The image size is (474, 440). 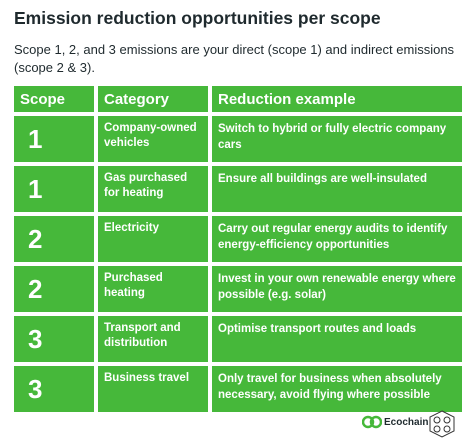 What do you see at coordinates (153, 189) in the screenshot?
I see `category-cell: Gas purchased for heating` at bounding box center [153, 189].